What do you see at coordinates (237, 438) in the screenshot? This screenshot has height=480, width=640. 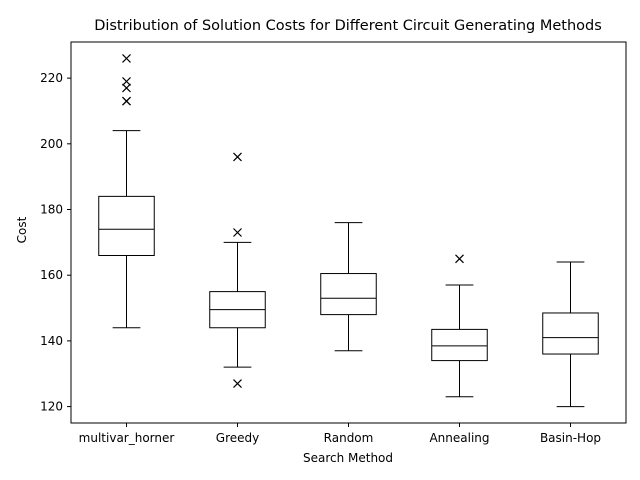 I see `x-tick-label: Greedy` at bounding box center [237, 438].